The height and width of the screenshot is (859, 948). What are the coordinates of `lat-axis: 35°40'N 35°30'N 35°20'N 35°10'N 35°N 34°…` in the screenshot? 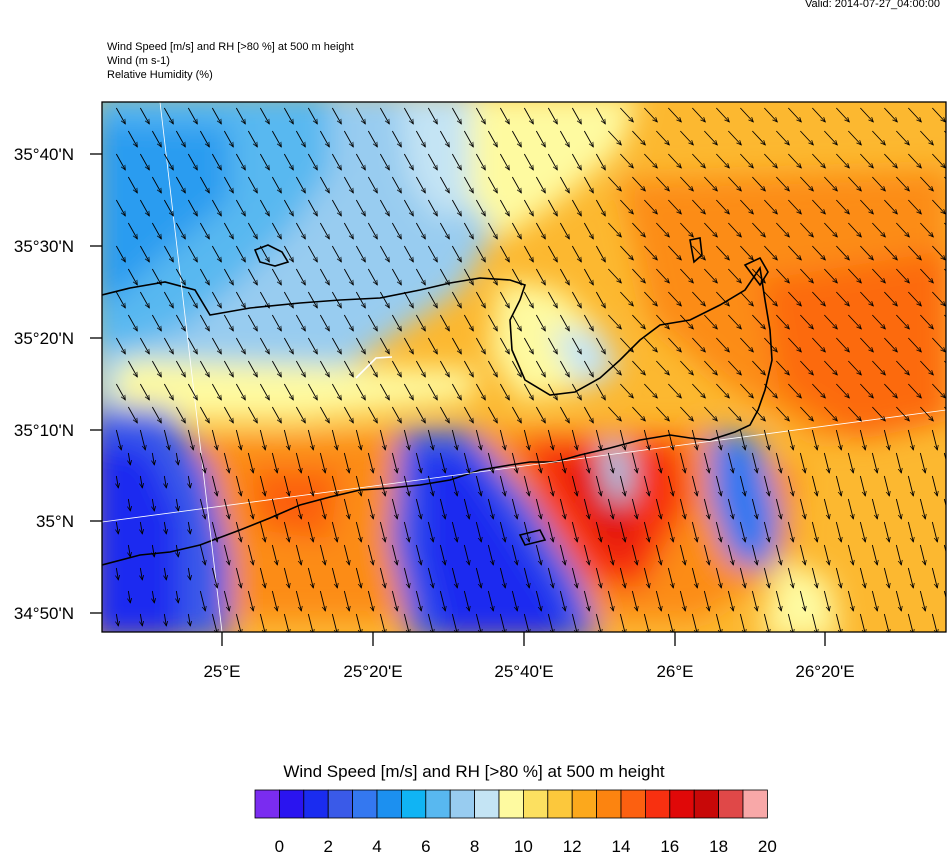 It's located at (58, 384).